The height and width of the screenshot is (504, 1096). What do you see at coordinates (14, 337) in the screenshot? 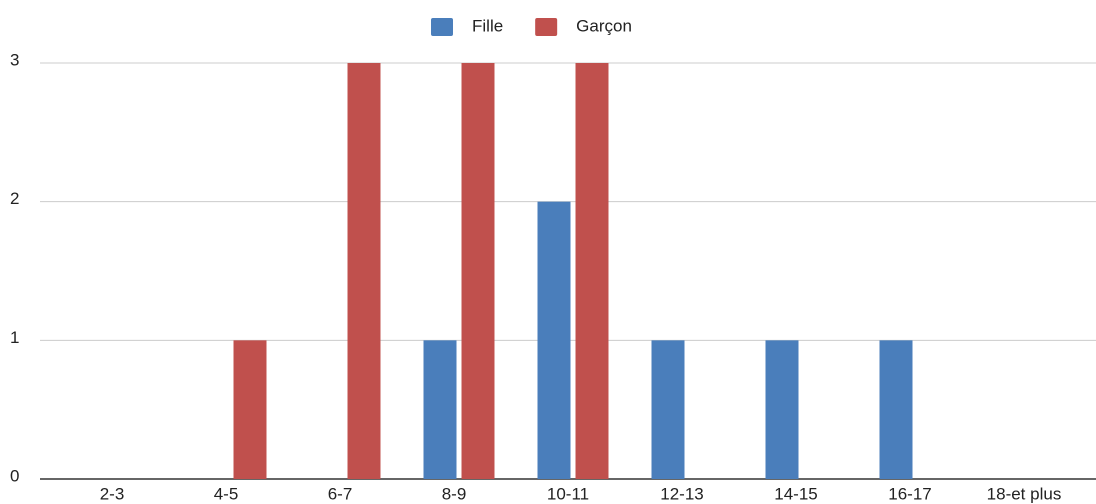
I see `y-tick-label: 1` at bounding box center [14, 337].